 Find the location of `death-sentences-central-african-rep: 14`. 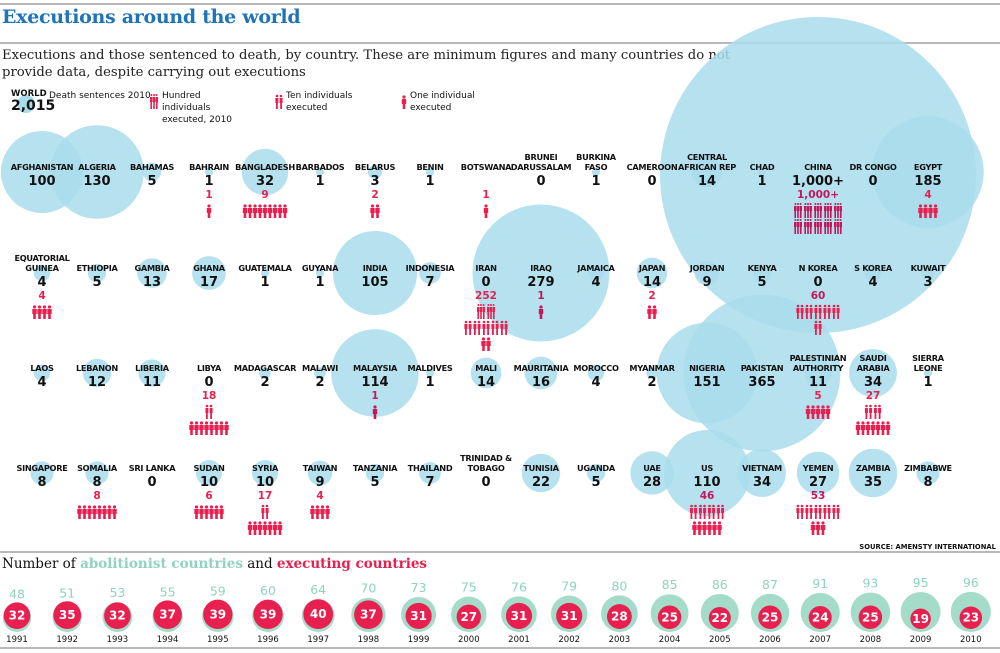

death-sentences-central-african-rep: 14 is located at coordinates (707, 181).